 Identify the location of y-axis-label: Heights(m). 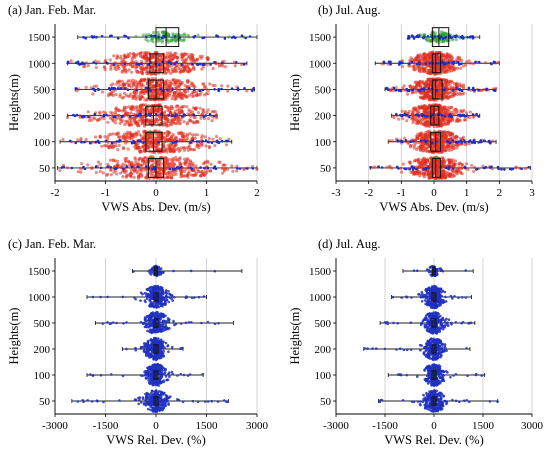
(295, 102).